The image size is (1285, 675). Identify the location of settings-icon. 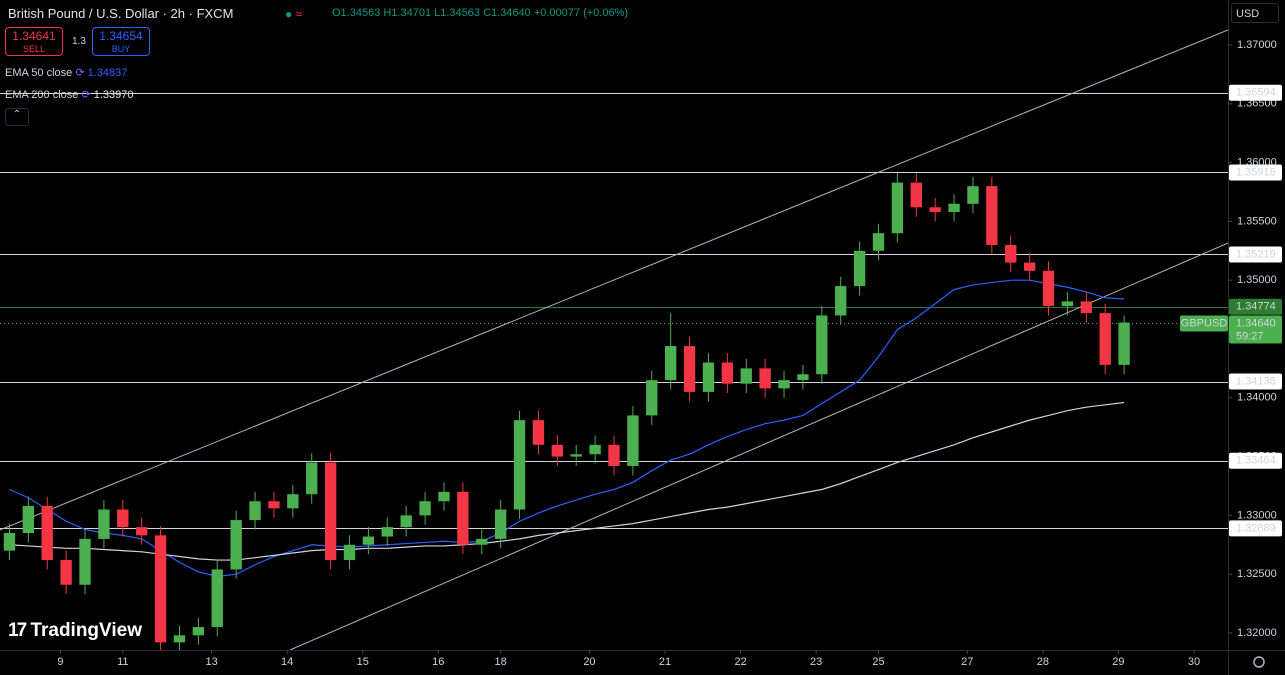
(1259, 662).